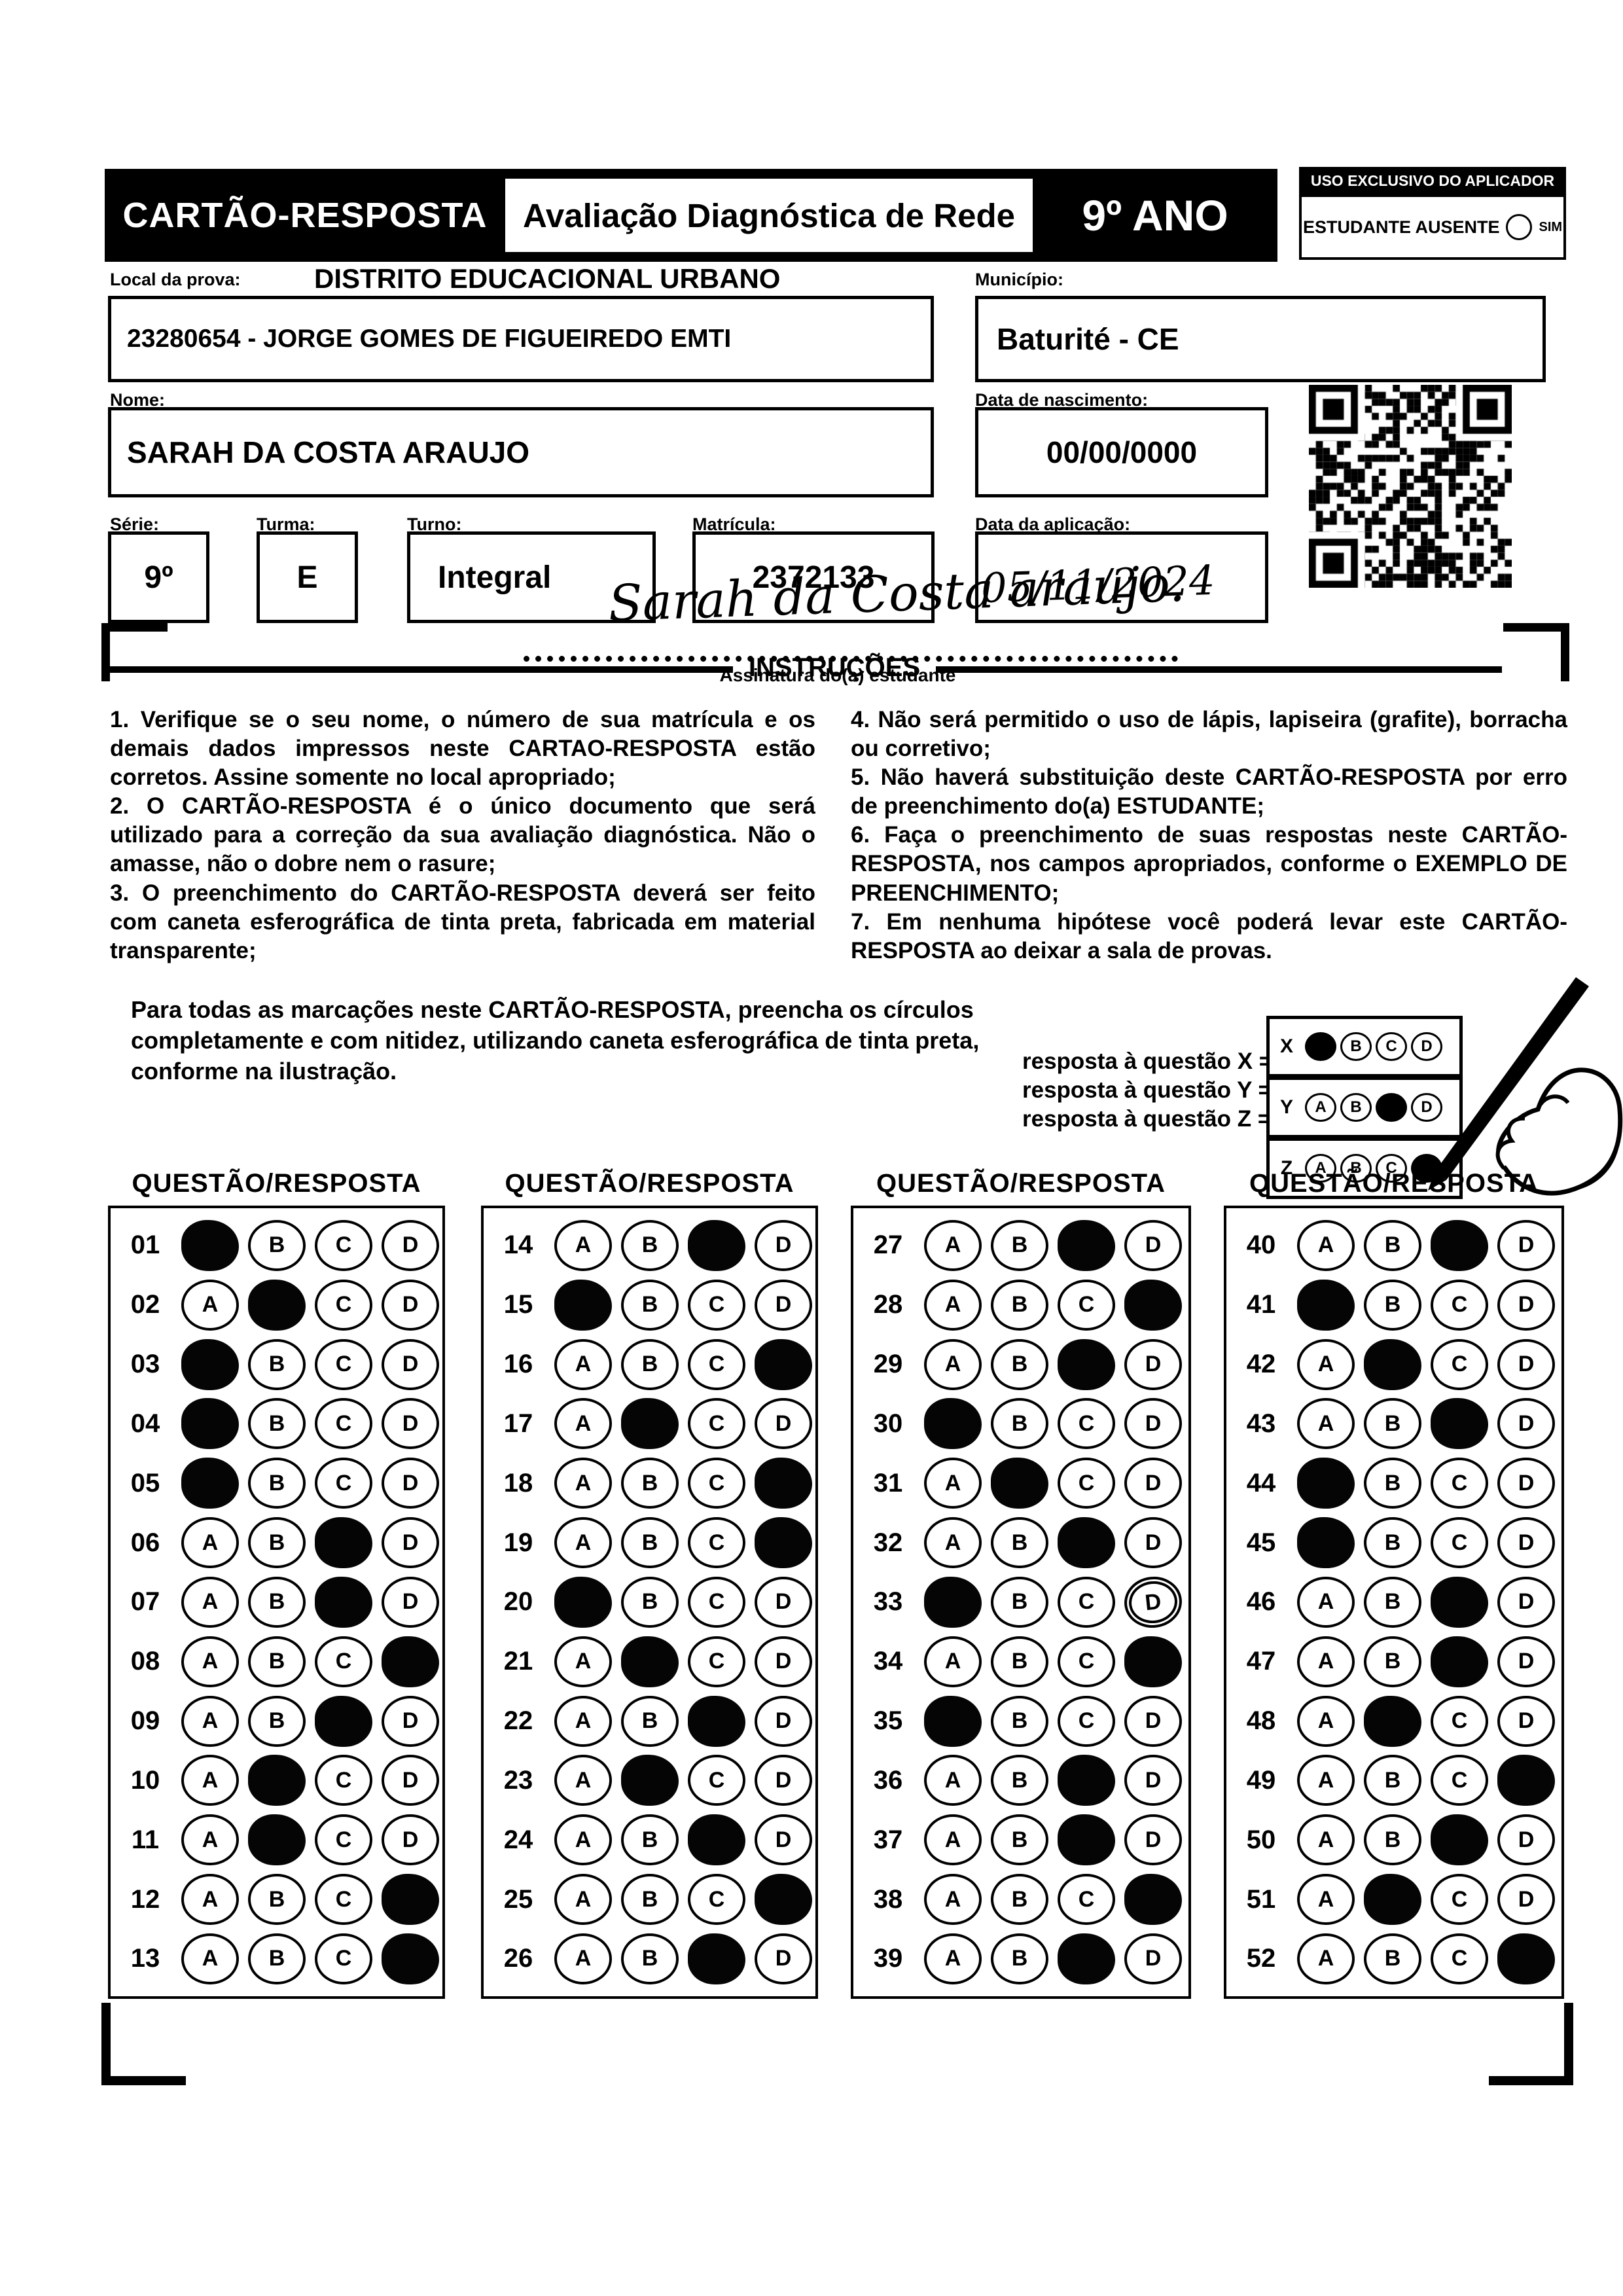 The width and height of the screenshot is (1623, 2296). What do you see at coordinates (344, 1364) in the screenshot?
I see `answer-bubble-03-C: C` at bounding box center [344, 1364].